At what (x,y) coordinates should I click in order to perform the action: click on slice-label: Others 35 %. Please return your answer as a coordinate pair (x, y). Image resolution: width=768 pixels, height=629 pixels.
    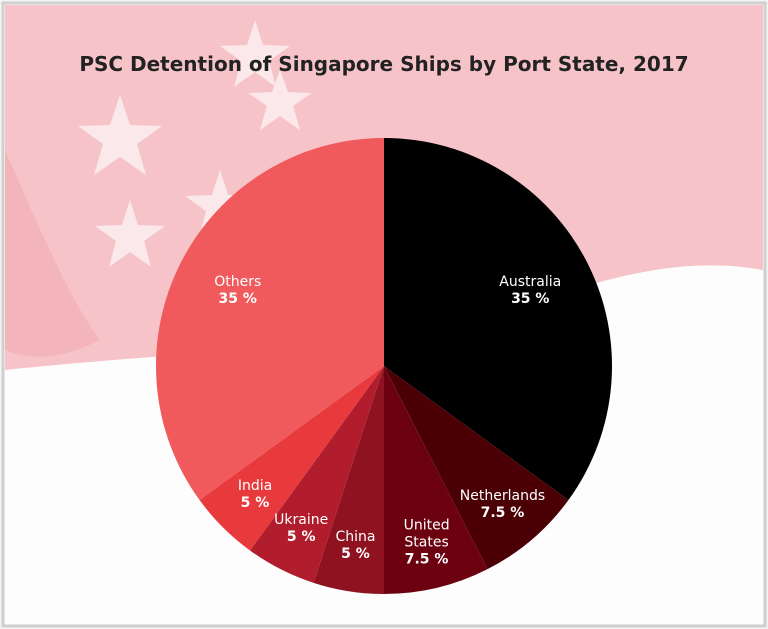
    Looking at the image, I should click on (237, 291).